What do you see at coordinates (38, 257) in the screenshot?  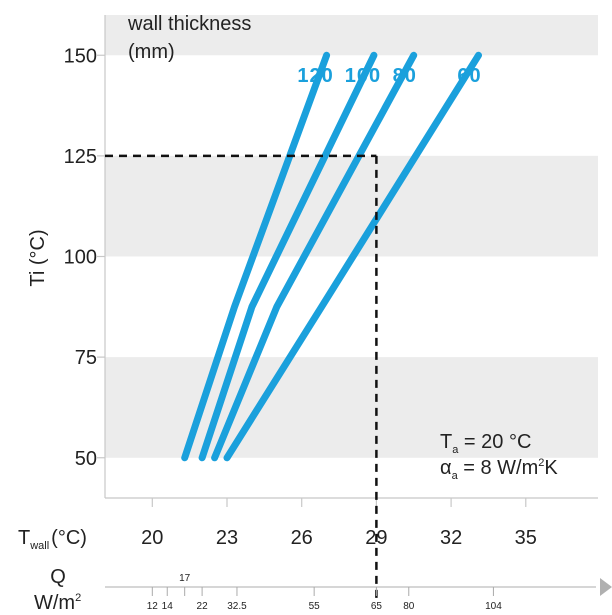 I see `y-axis-title: Ti (°C)` at bounding box center [38, 257].